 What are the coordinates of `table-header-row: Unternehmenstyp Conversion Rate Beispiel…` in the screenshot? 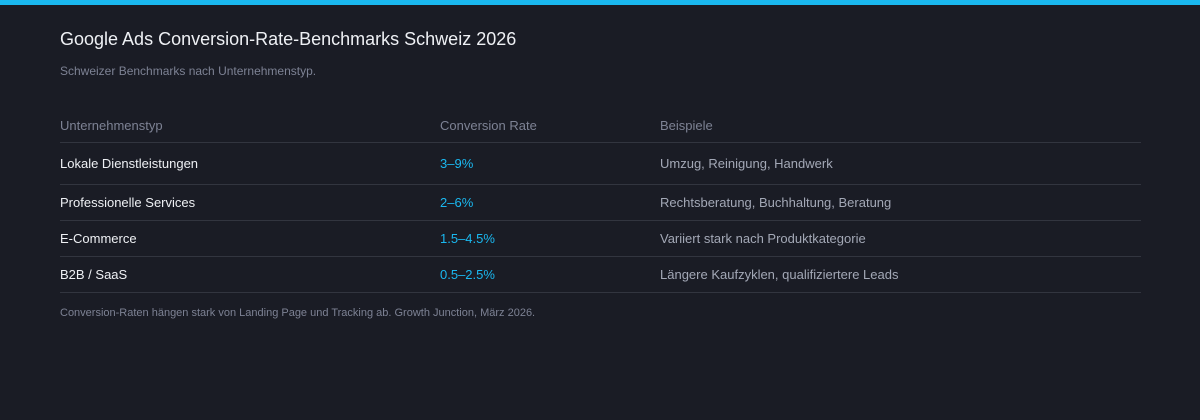 It's located at (600, 125).